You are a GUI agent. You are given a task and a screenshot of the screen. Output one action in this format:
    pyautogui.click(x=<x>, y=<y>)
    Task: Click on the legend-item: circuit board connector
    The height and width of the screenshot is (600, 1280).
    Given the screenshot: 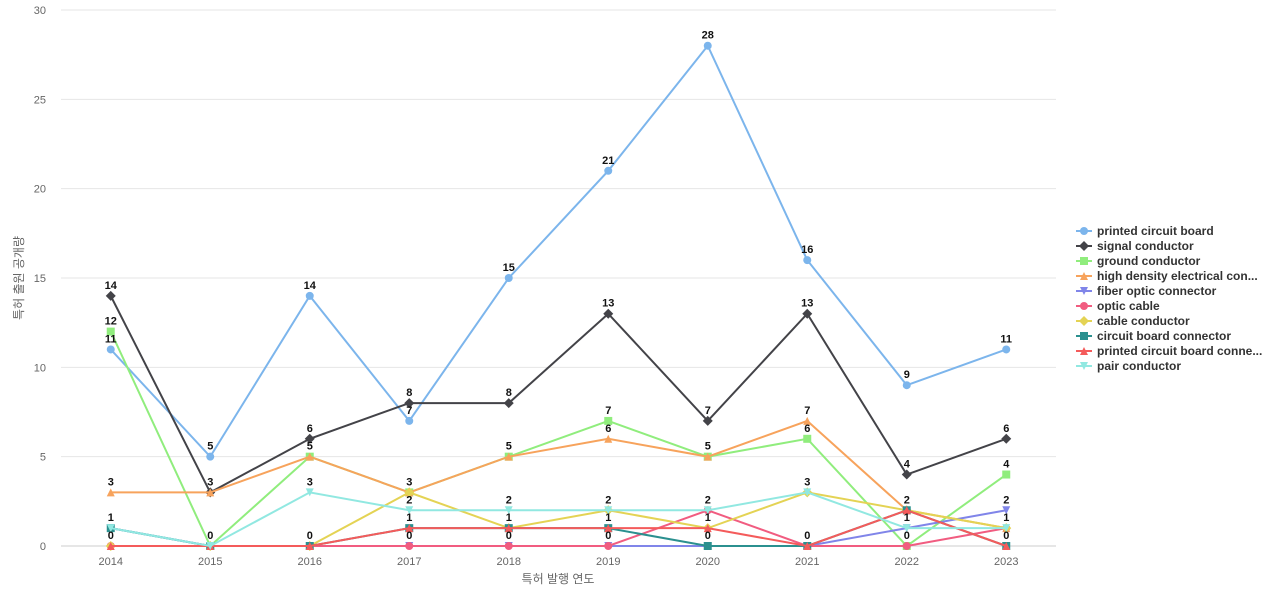 What is the action you would take?
    pyautogui.click(x=1153, y=336)
    